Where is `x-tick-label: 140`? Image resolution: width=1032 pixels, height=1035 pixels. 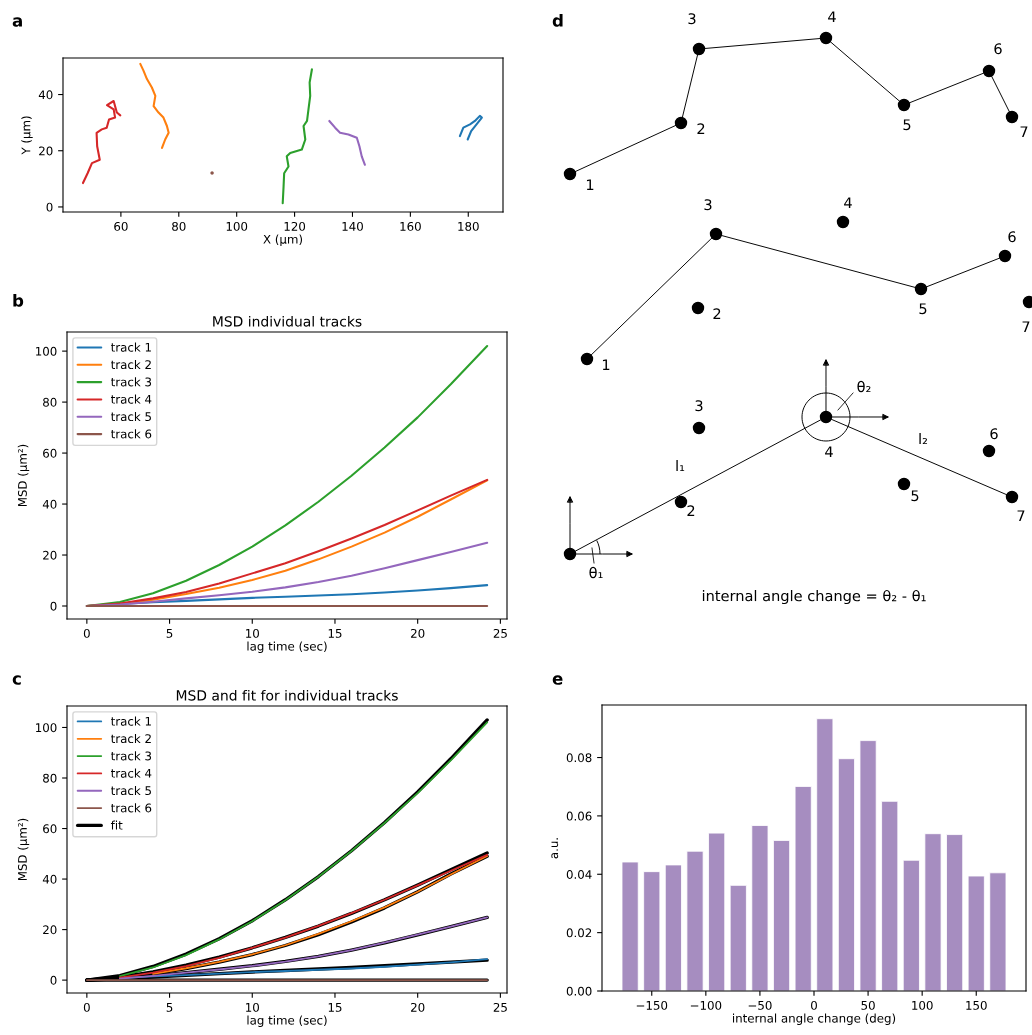
x-tick-label: 140 is located at coordinates (352, 226).